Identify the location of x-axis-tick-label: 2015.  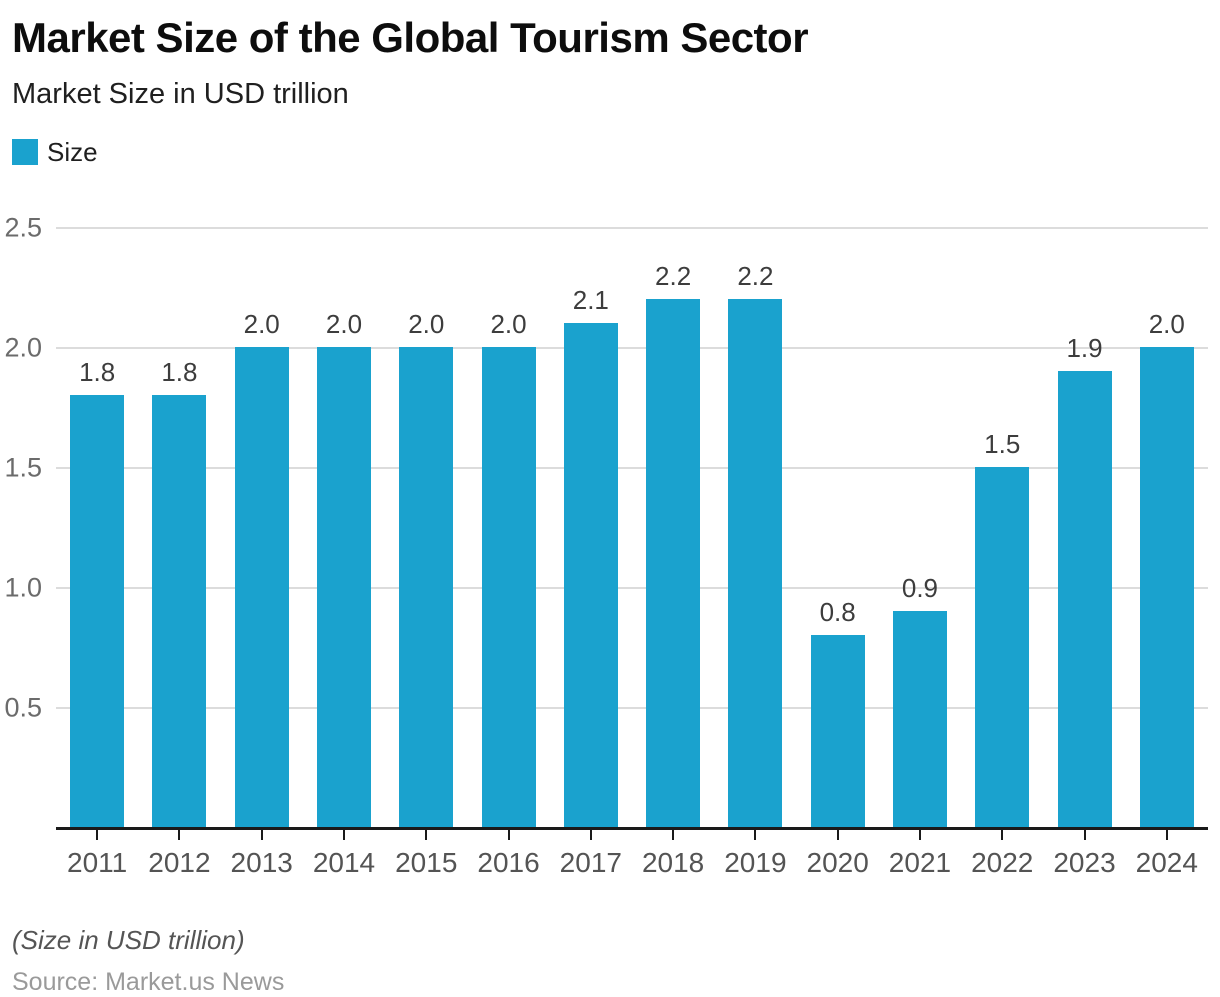
(426, 863).